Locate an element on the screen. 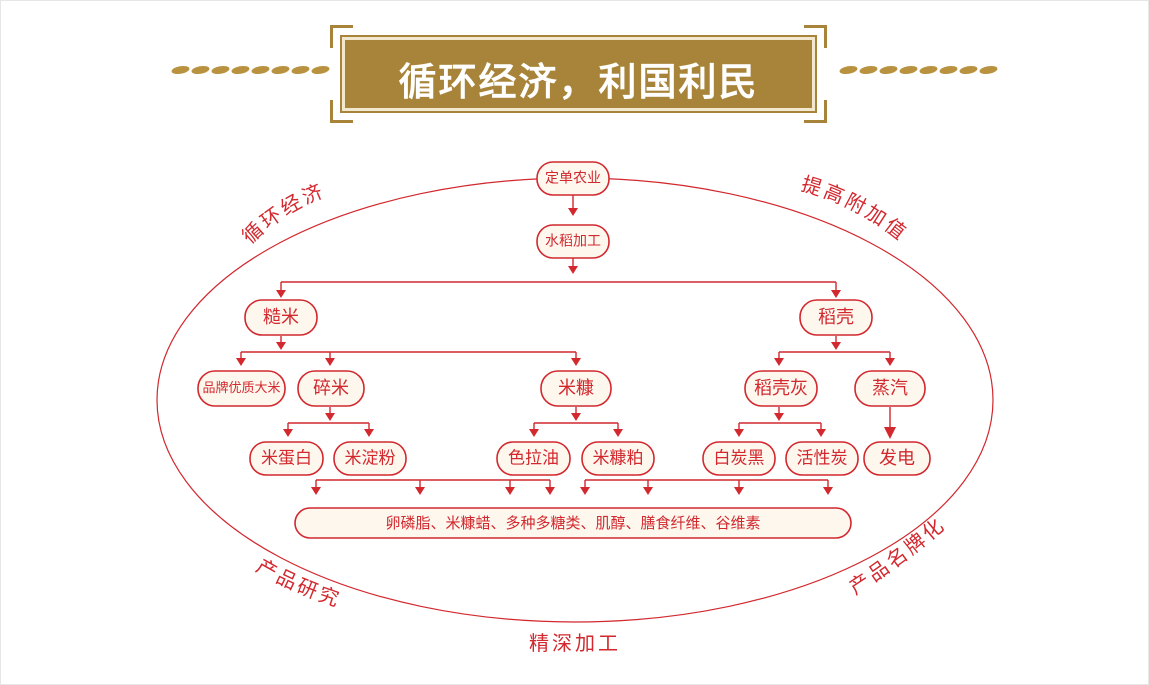 This screenshot has height=685, width=1149. banner-background is located at coordinates (578, 74).